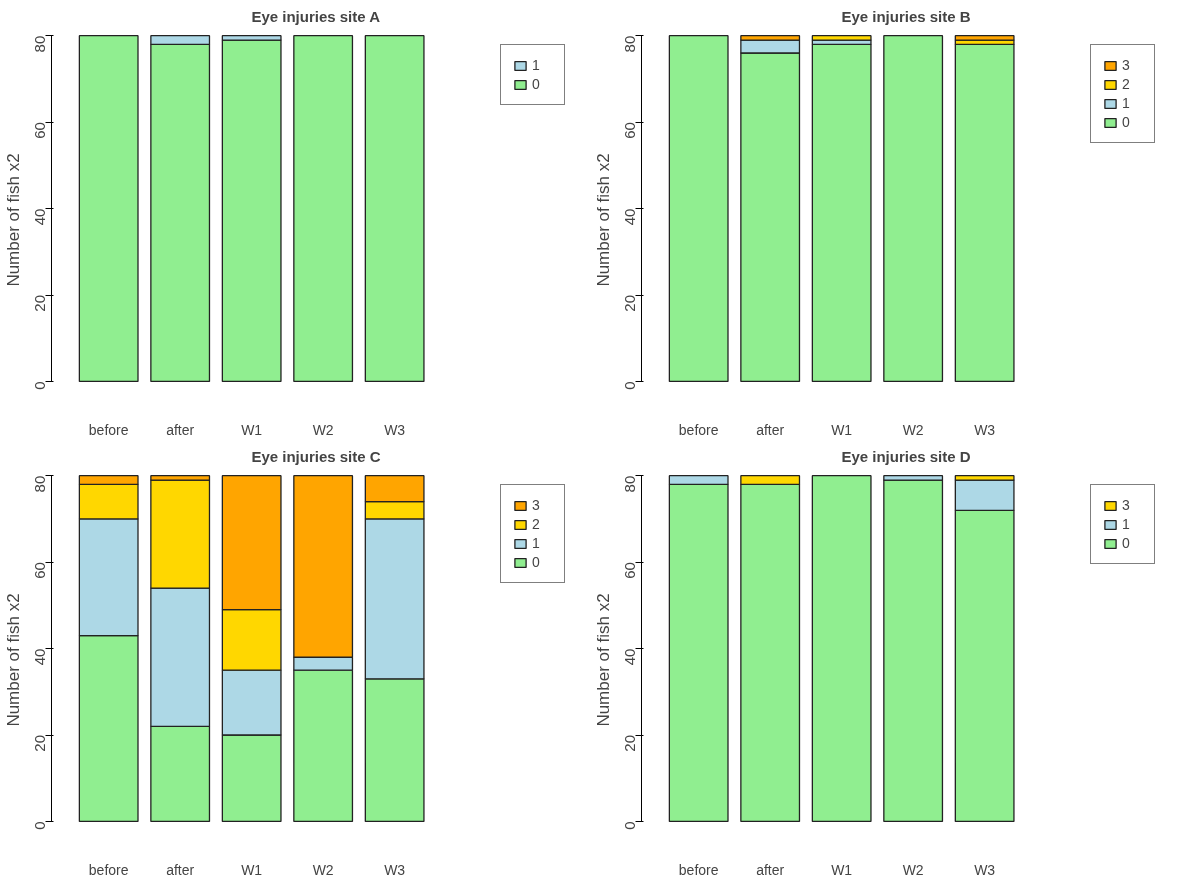  I want to click on chart-title: Eye injuries site B, so click(906, 16).